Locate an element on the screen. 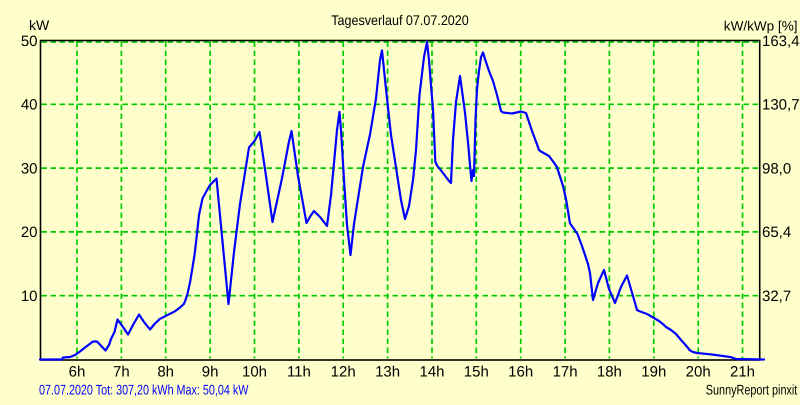  svg-text: 20 is located at coordinates (29, 232).